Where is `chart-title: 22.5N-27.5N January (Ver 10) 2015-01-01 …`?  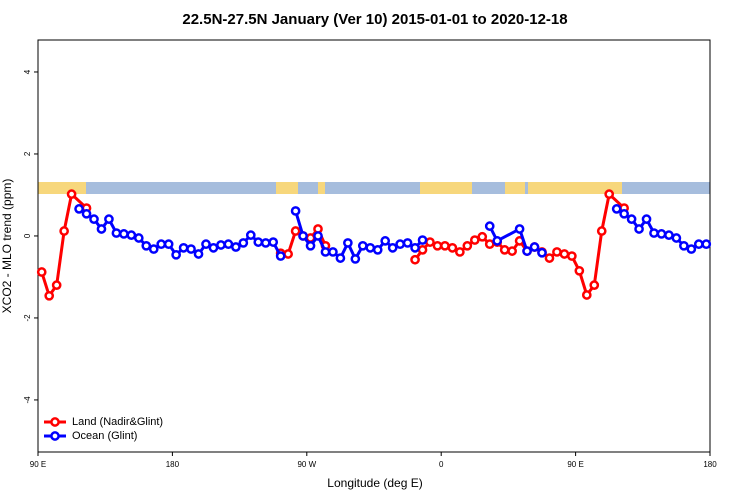
chart-title: 22.5N-27.5N January (Ver 10) 2015-01-01 … is located at coordinates (374, 19).